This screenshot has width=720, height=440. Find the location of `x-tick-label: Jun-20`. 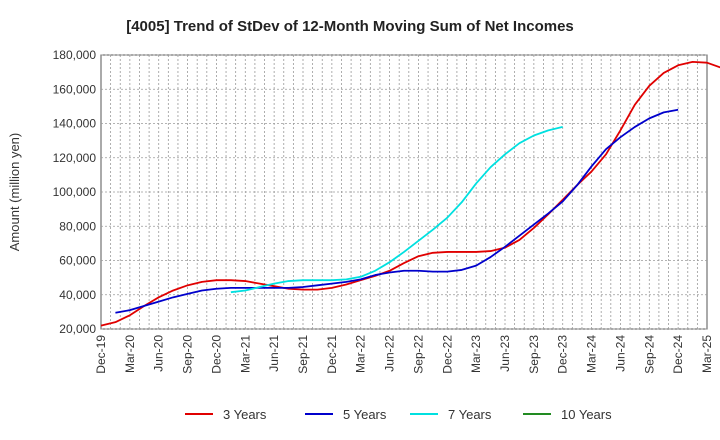

x-tick-label: Jun-20 is located at coordinates (159, 353).